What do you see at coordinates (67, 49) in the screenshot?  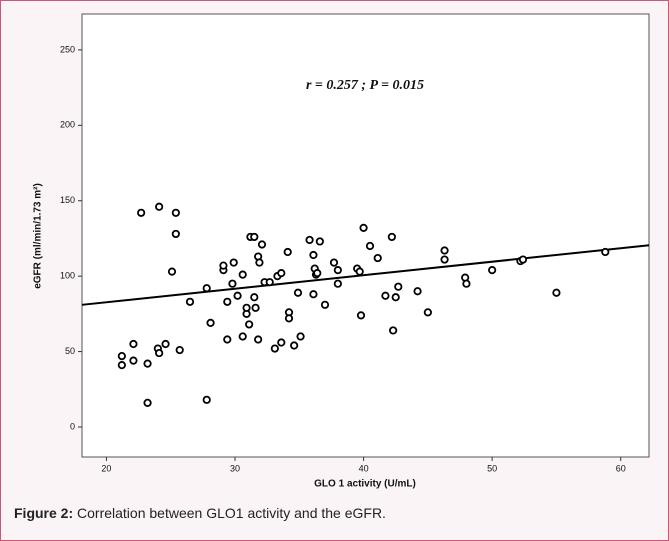 I see `y-tick-label: 250` at bounding box center [67, 49].